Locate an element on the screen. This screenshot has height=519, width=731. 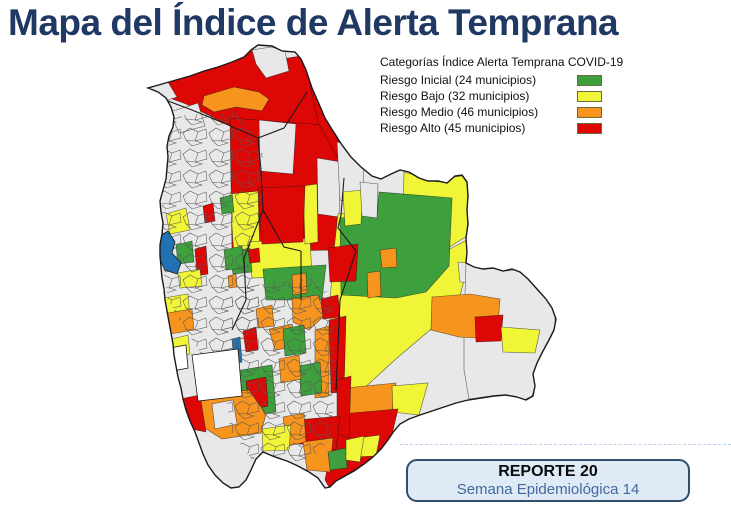
legend-item-riesgo-medio: Riesgo Medio (46 municipios) is located at coordinates (491, 112).